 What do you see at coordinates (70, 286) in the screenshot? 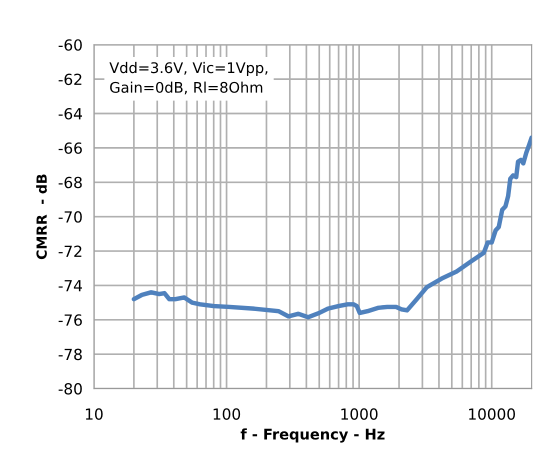
I see `y-tick-label: -74` at bounding box center [70, 286].